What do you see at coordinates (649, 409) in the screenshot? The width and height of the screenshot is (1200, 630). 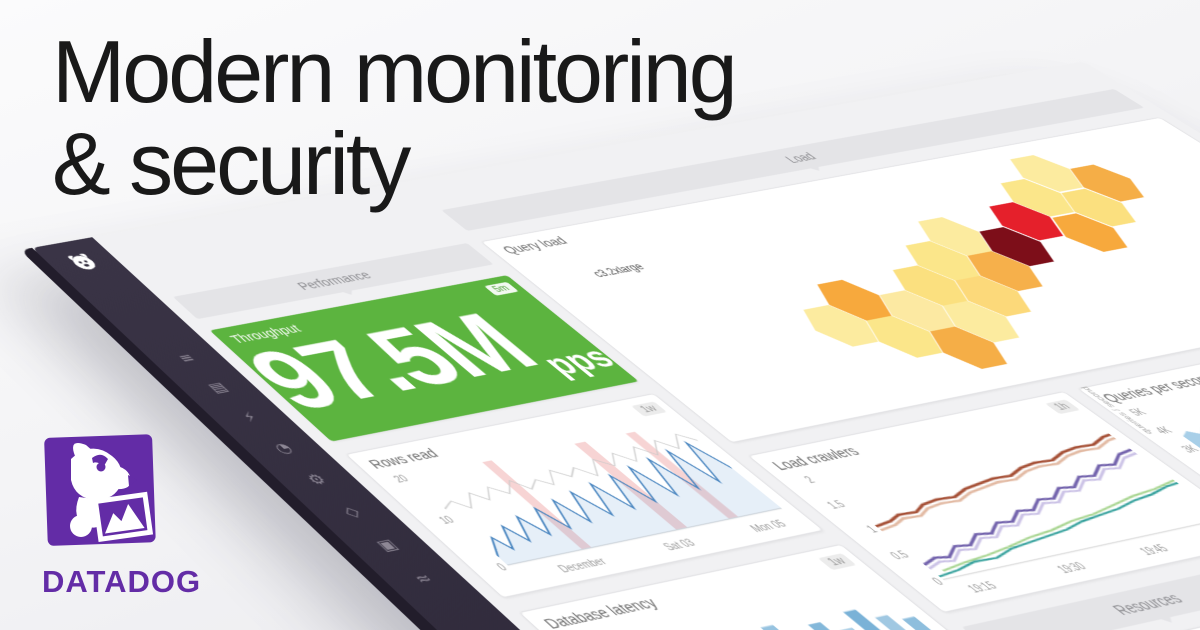 I see `rows-read-timeframe-badge: 1w` at bounding box center [649, 409].